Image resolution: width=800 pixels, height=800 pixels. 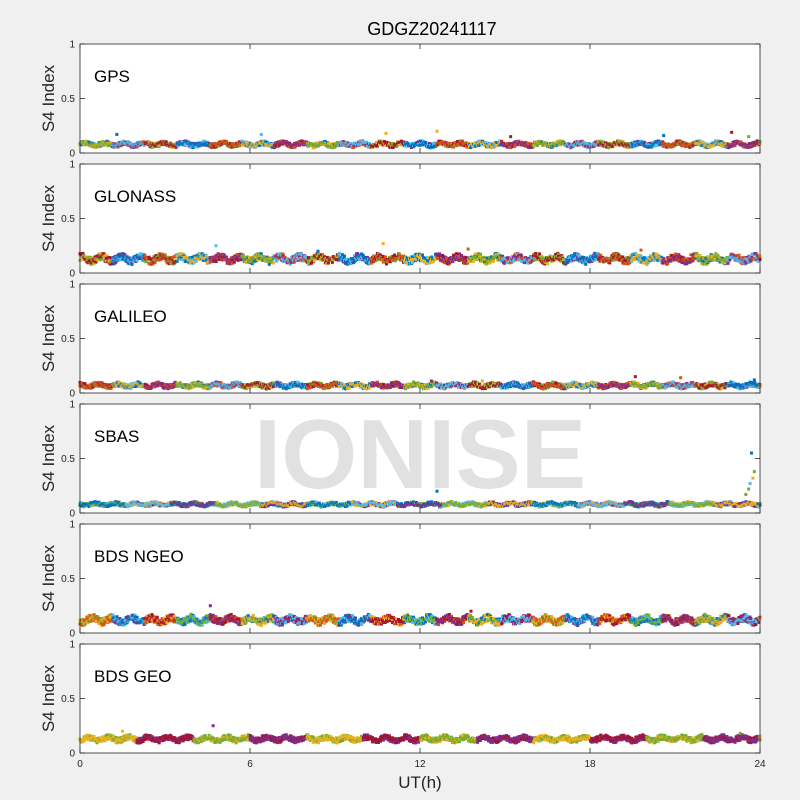 What do you see at coordinates (468, 249) in the screenshot?
I see `outlier-point` at bounding box center [468, 249].